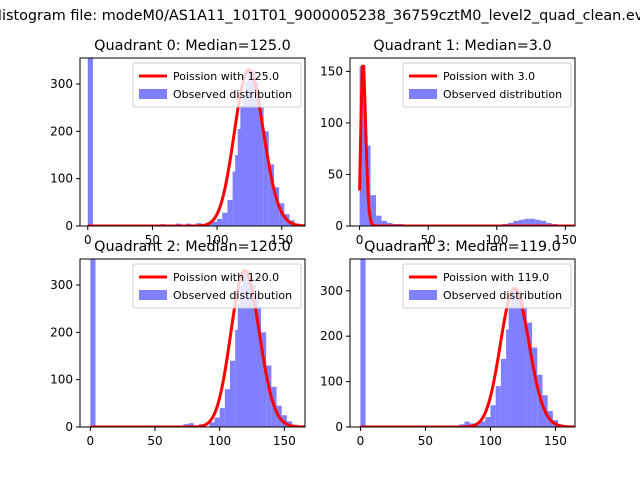 Image resolution: width=640 pixels, height=480 pixels. Describe the element at coordinates (489, 76) in the screenshot. I see `legend-line-label: Poission with 3.0` at that location.